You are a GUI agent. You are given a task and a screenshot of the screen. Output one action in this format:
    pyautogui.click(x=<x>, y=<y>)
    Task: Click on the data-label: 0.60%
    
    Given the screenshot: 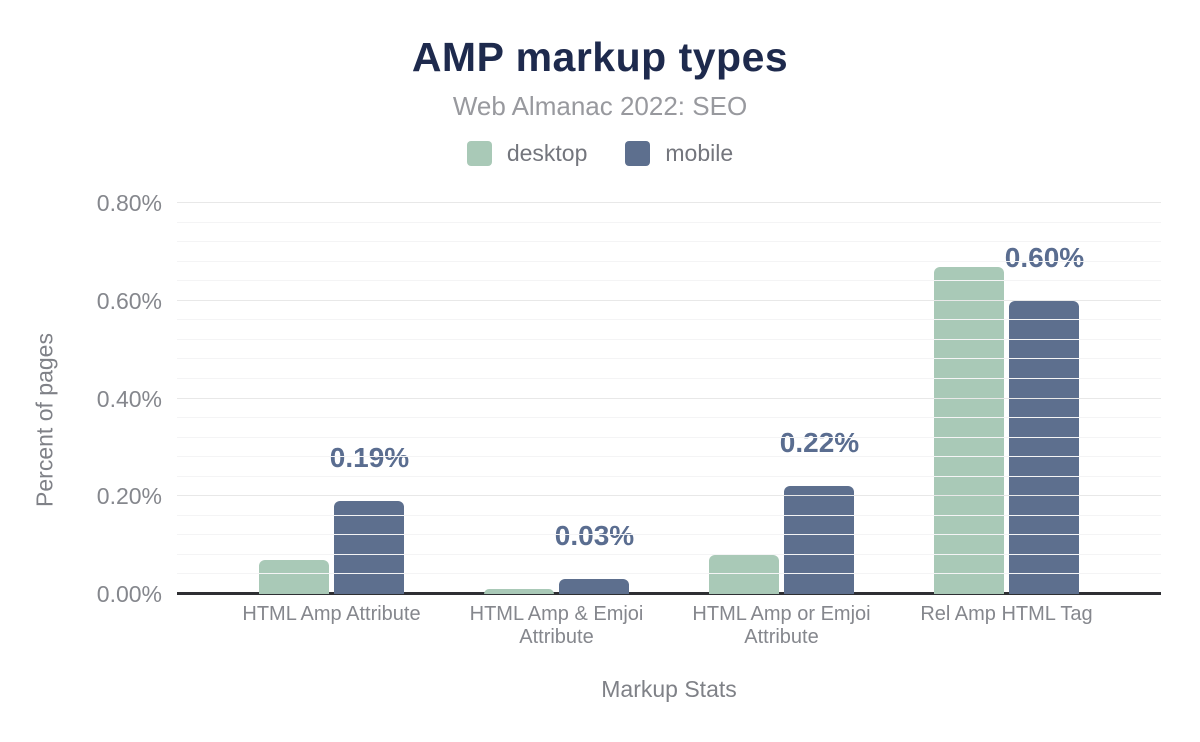 What is the action you would take?
    pyautogui.click(x=1044, y=257)
    